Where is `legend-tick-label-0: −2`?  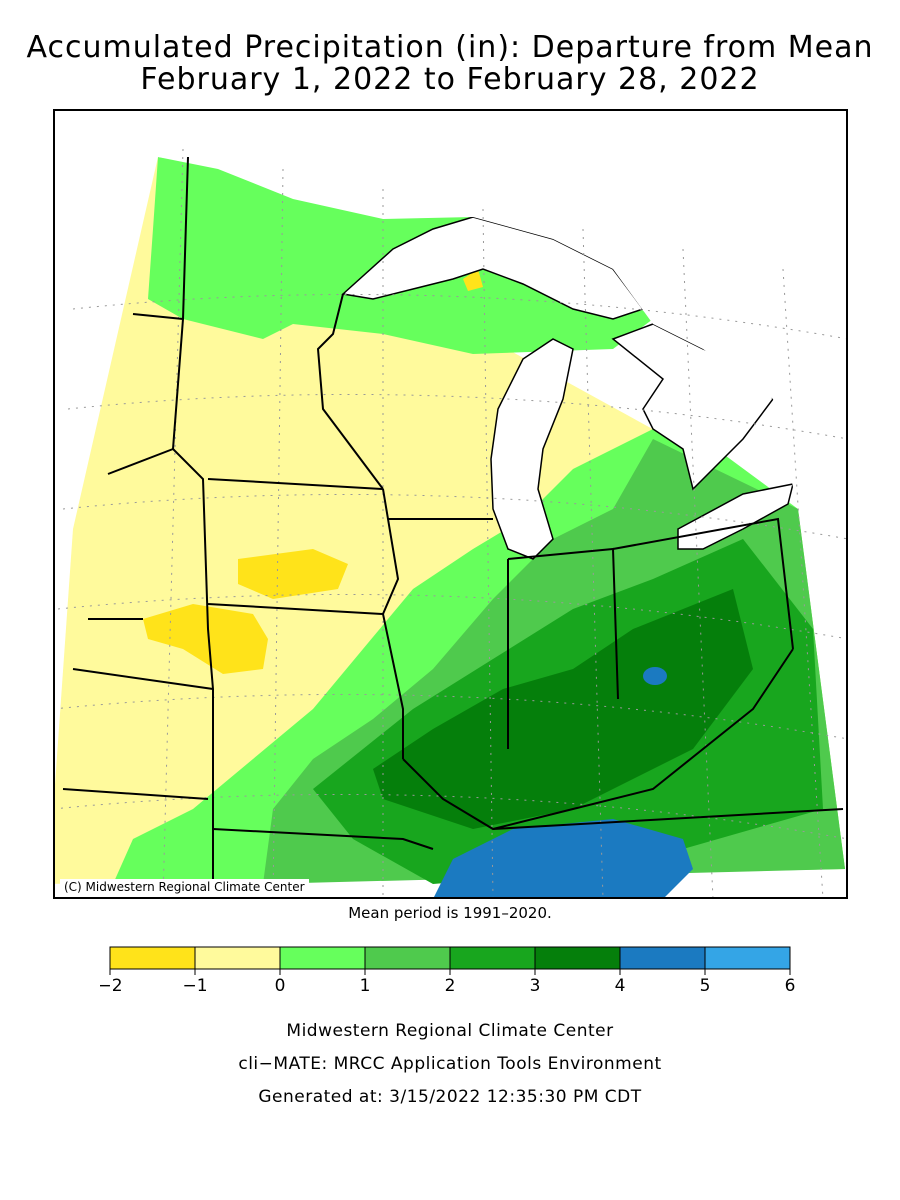
legend-tick-label-0: −2 is located at coordinates (111, 986).